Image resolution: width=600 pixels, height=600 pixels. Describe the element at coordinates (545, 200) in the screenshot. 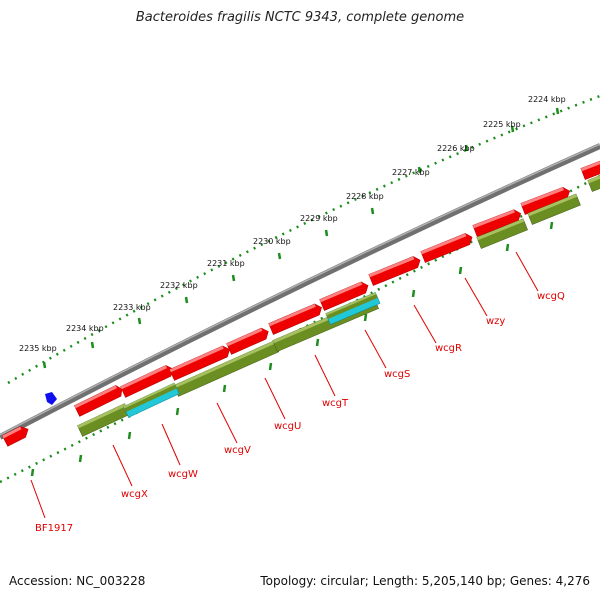

I see `gene-forward-a` at that location.